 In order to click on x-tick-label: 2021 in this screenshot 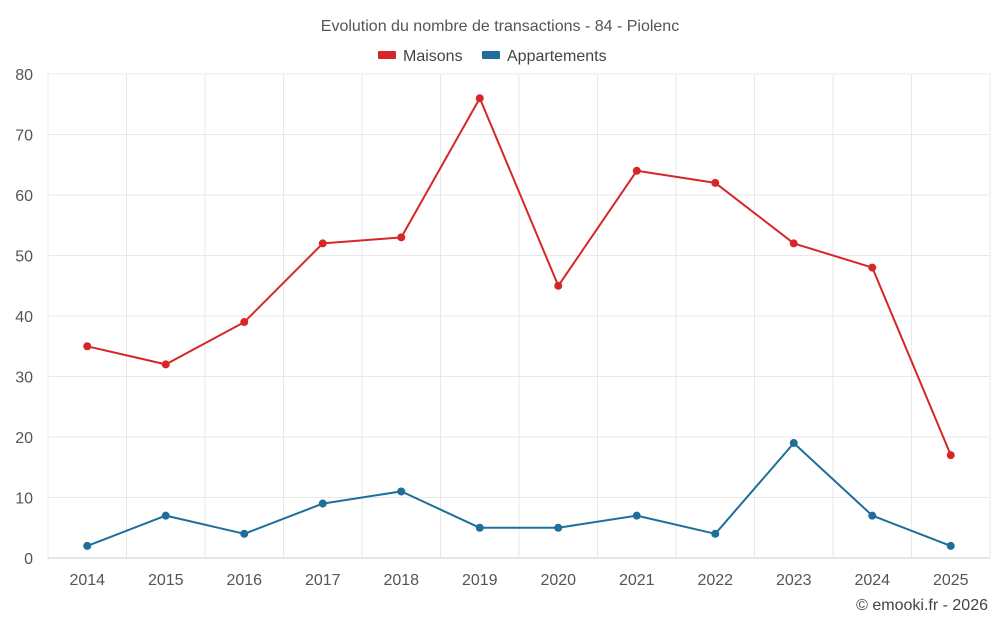, I will do `click(637, 580)`.